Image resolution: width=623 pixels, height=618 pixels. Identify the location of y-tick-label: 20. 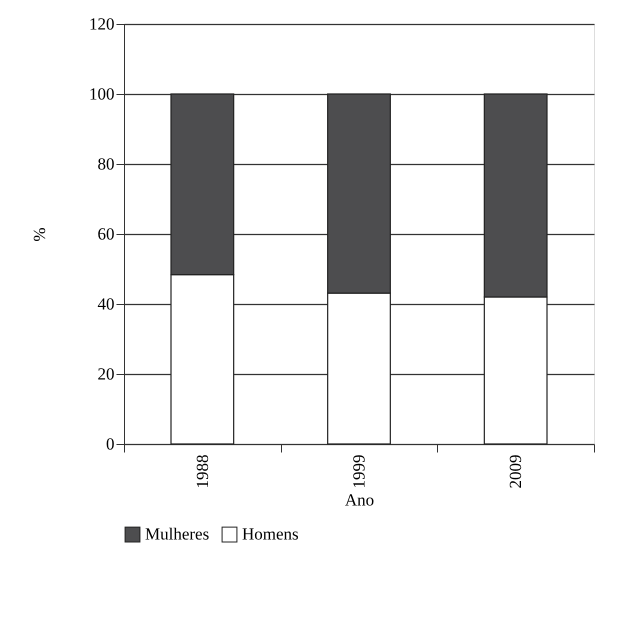
(106, 374).